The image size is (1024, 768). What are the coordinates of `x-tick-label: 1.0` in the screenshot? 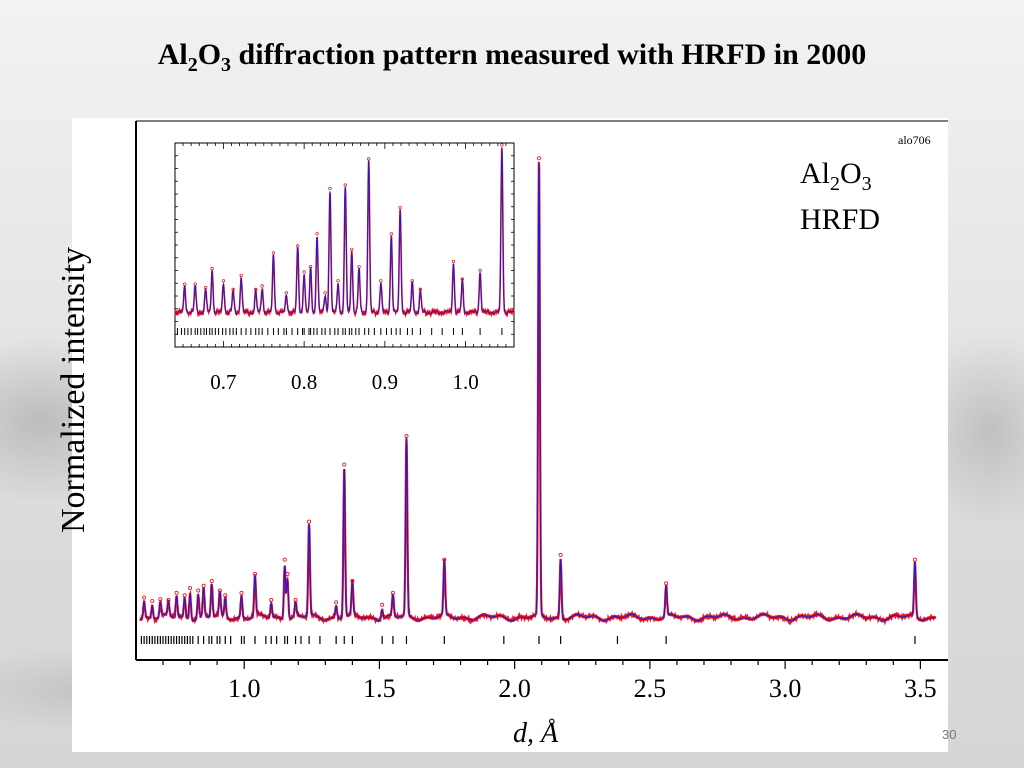 It's located at (244, 688).